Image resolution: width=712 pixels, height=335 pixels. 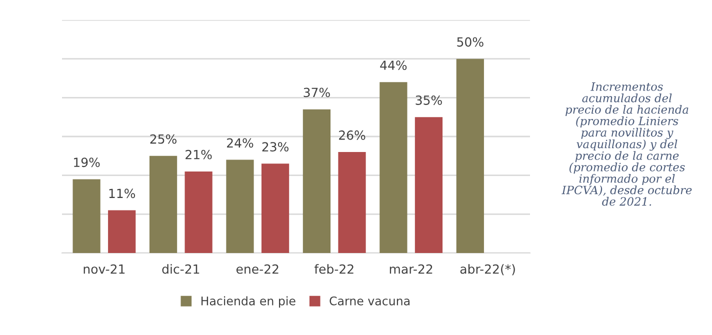 What do you see at coordinates (87, 163) in the screenshot?
I see `data-label: 19%` at bounding box center [87, 163].